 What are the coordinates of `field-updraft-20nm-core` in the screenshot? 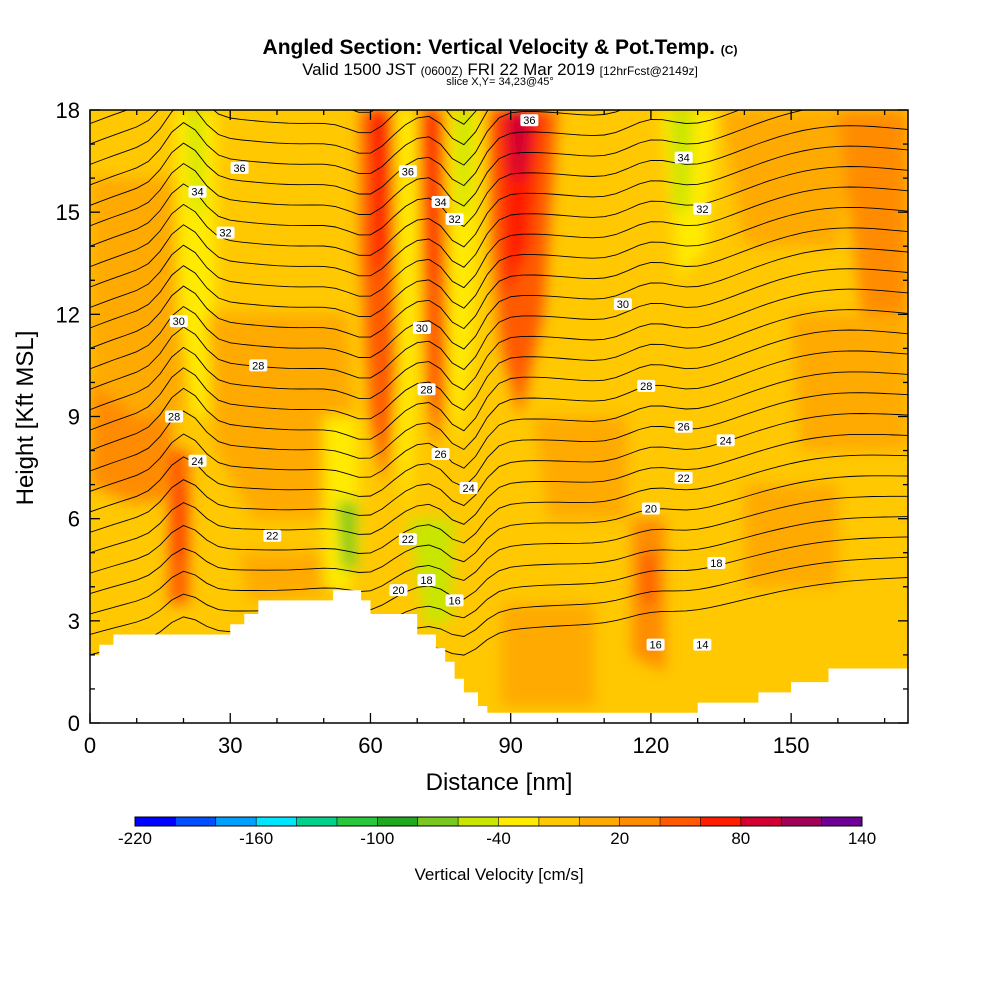 It's located at (180, 522).